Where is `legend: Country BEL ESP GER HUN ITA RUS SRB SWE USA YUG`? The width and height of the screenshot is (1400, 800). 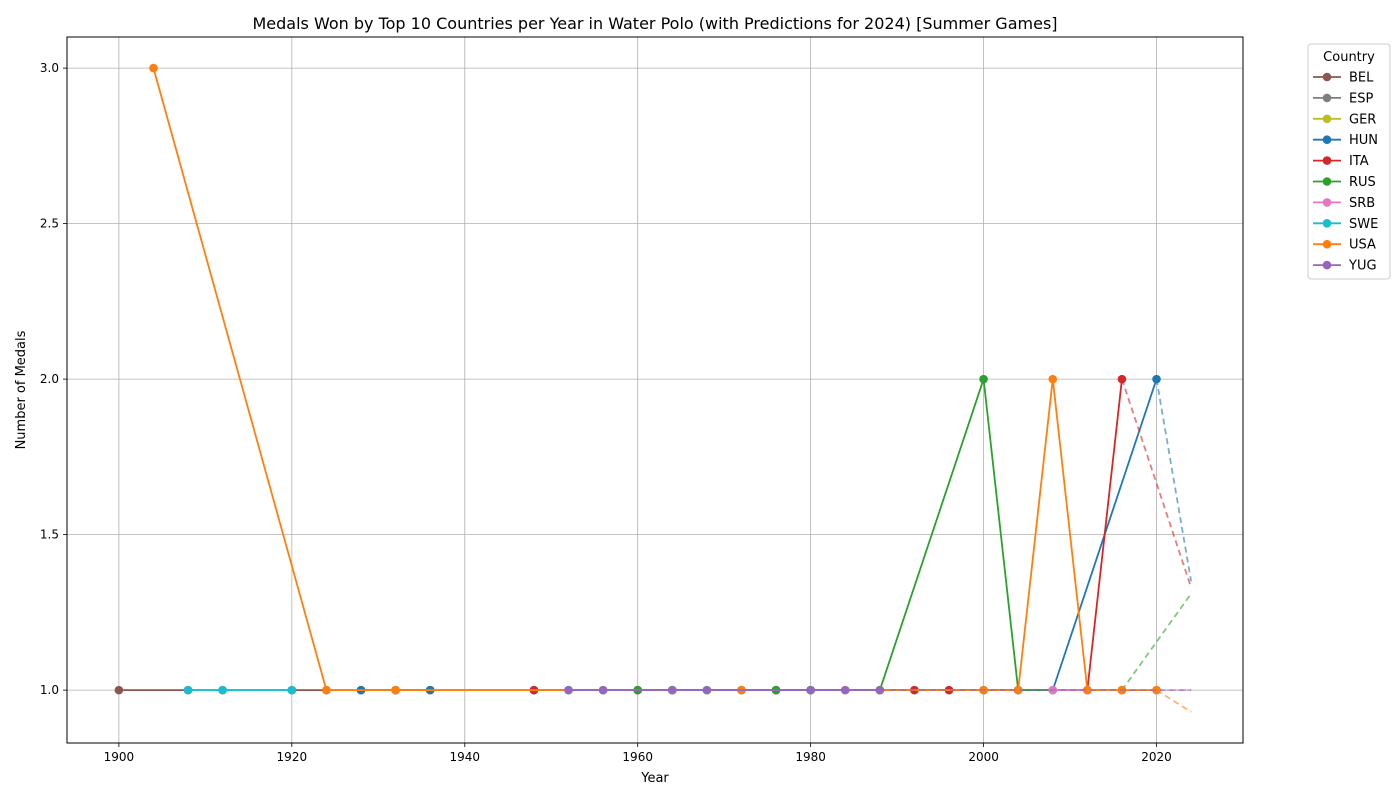 legend: Country BEL ESP GER HUN ITA RUS SRB SWE USA YUG is located at coordinates (1349, 161).